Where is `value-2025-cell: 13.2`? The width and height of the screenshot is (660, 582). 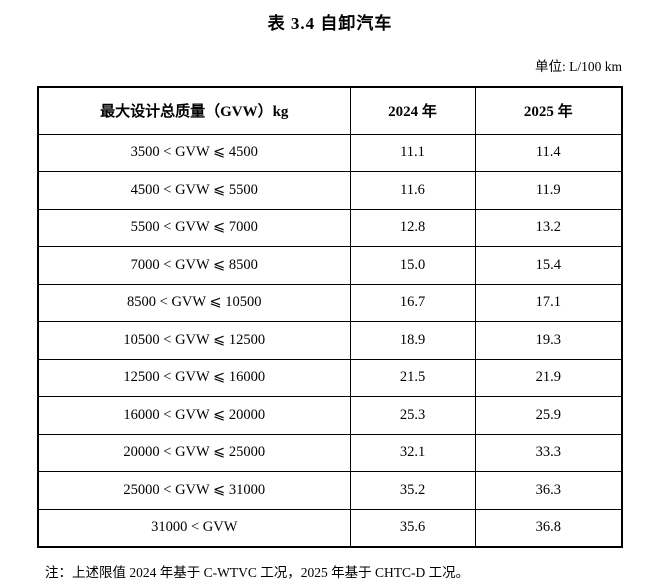
value-2025-cell: 13.2 is located at coordinates (548, 227).